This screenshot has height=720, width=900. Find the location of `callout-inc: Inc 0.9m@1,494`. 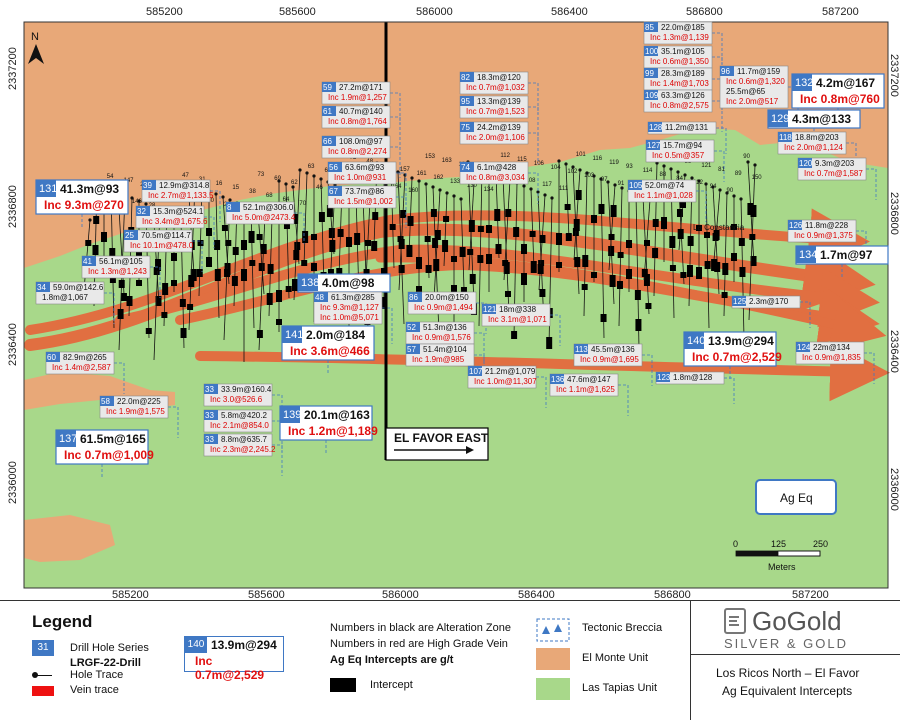

callout-inc: Inc 0.9m@1,494 is located at coordinates (443, 307).